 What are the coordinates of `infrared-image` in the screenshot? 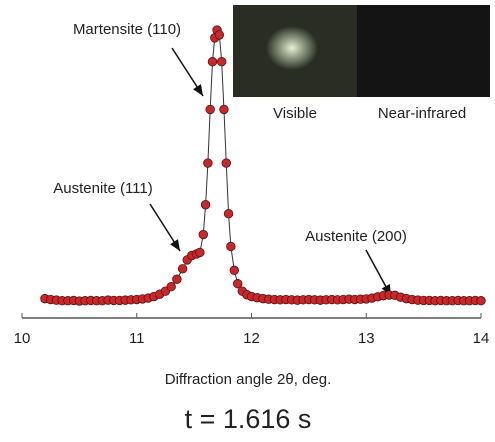 It's located at (423, 51).